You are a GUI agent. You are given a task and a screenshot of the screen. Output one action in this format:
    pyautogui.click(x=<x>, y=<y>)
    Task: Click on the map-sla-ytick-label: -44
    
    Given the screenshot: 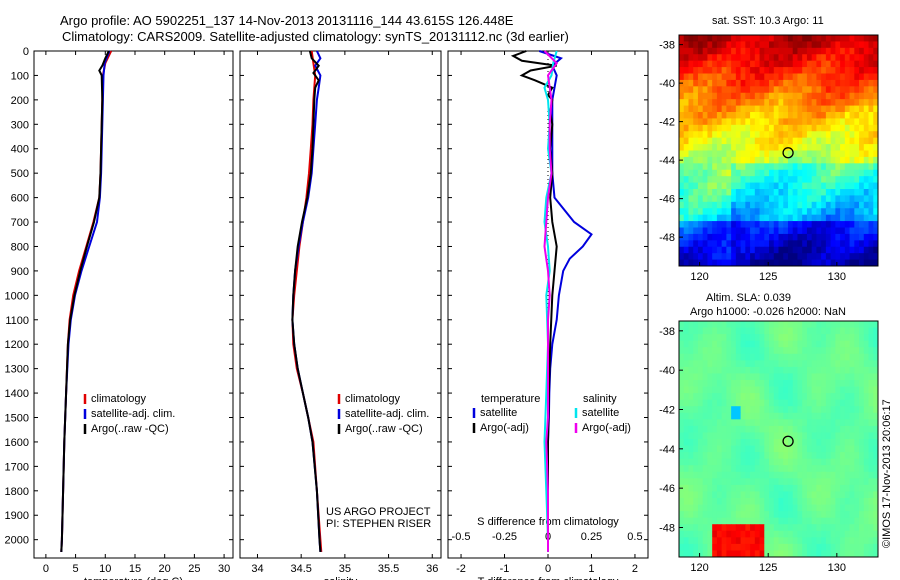 What is the action you would take?
    pyautogui.click(x=667, y=450)
    